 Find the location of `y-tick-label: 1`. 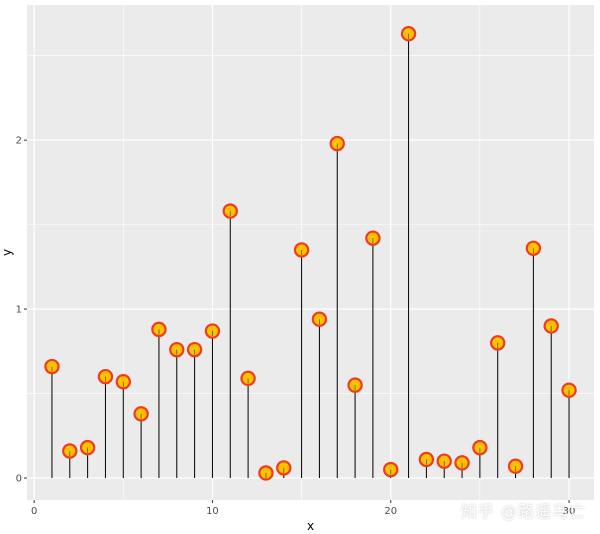

y-tick-label: 1 is located at coordinates (19, 310).